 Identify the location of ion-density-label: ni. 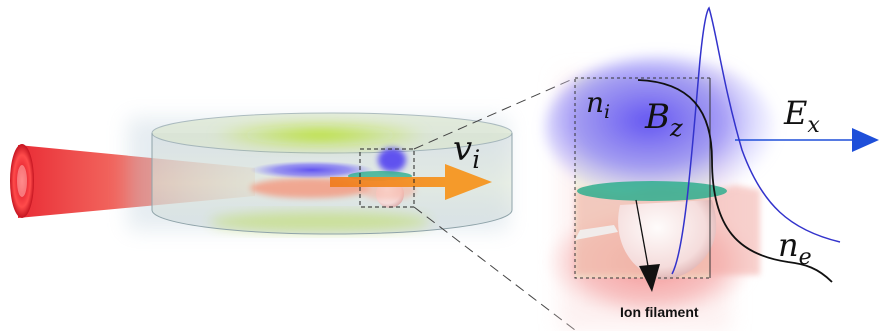
(598, 104).